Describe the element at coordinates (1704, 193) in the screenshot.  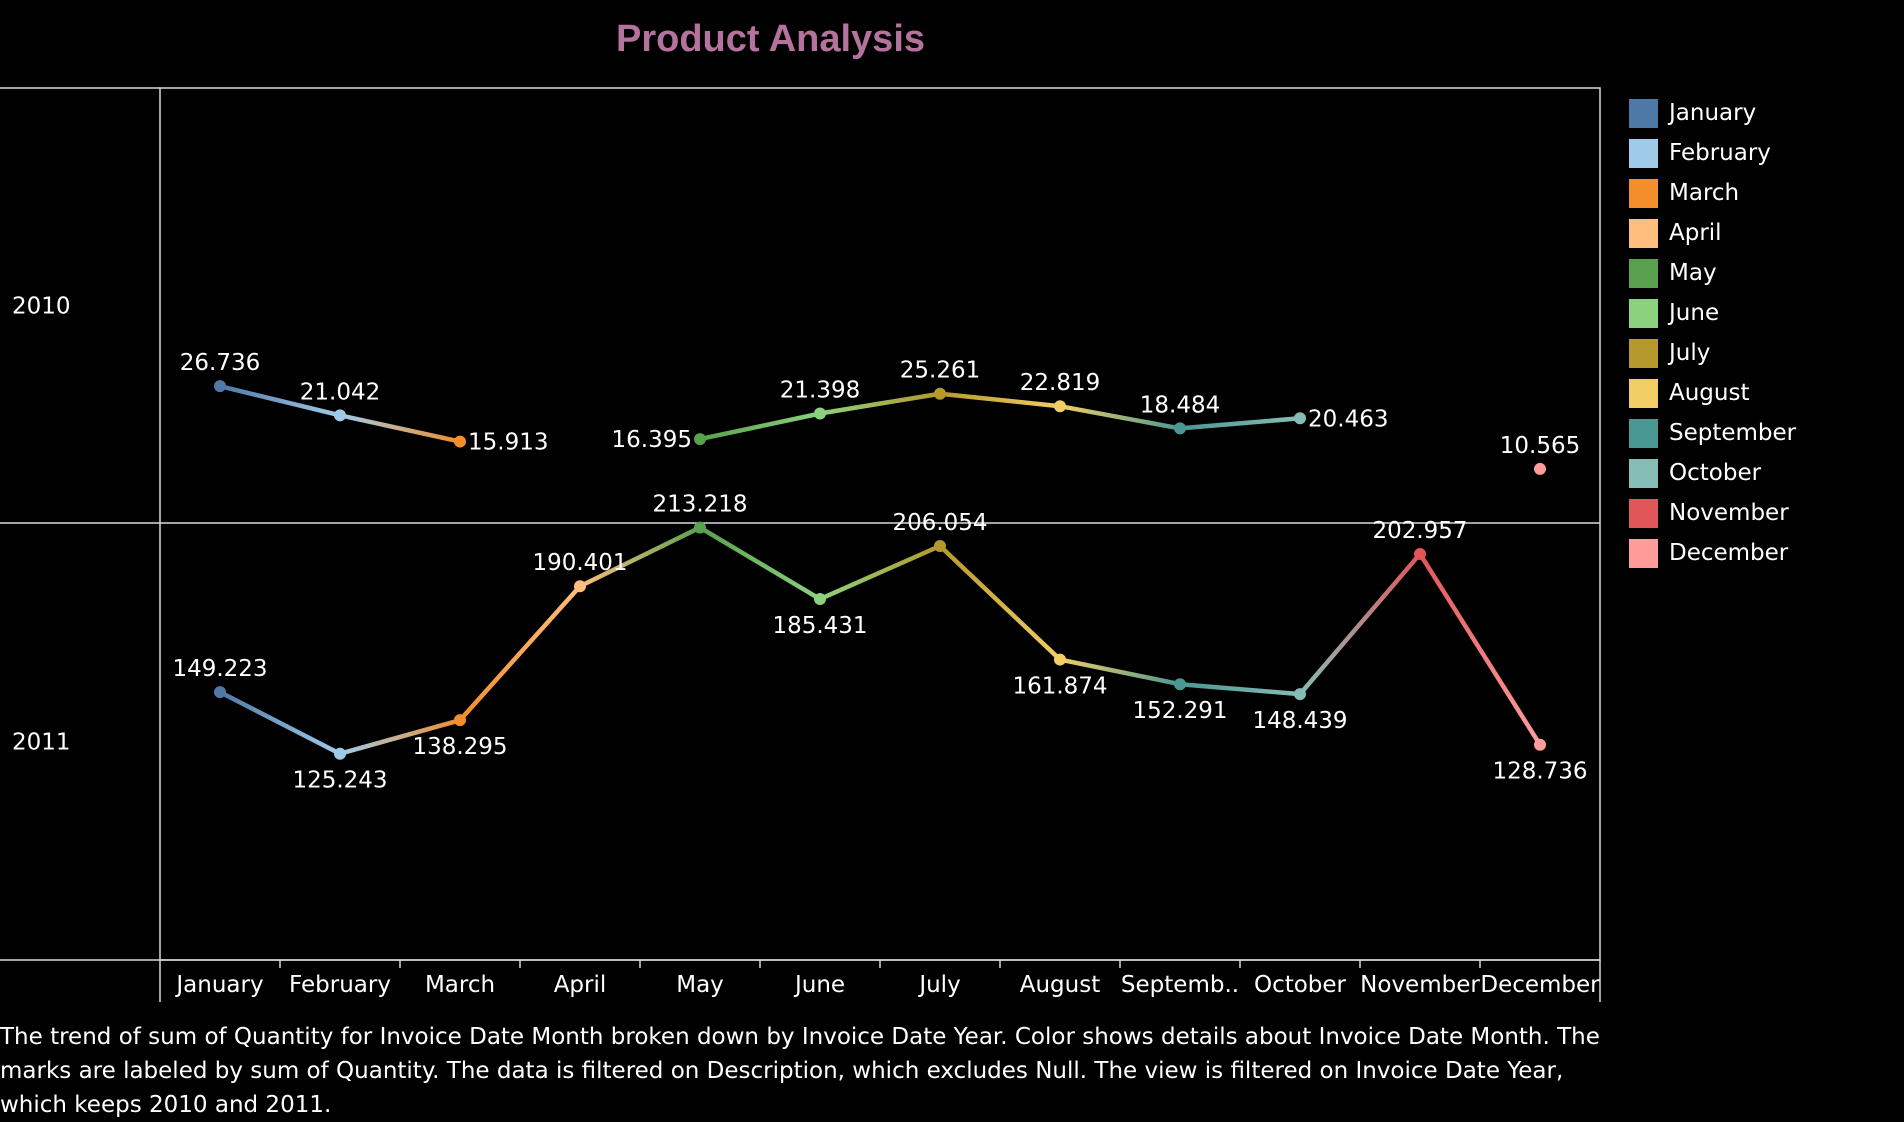
I see `legend-label: March` at that location.